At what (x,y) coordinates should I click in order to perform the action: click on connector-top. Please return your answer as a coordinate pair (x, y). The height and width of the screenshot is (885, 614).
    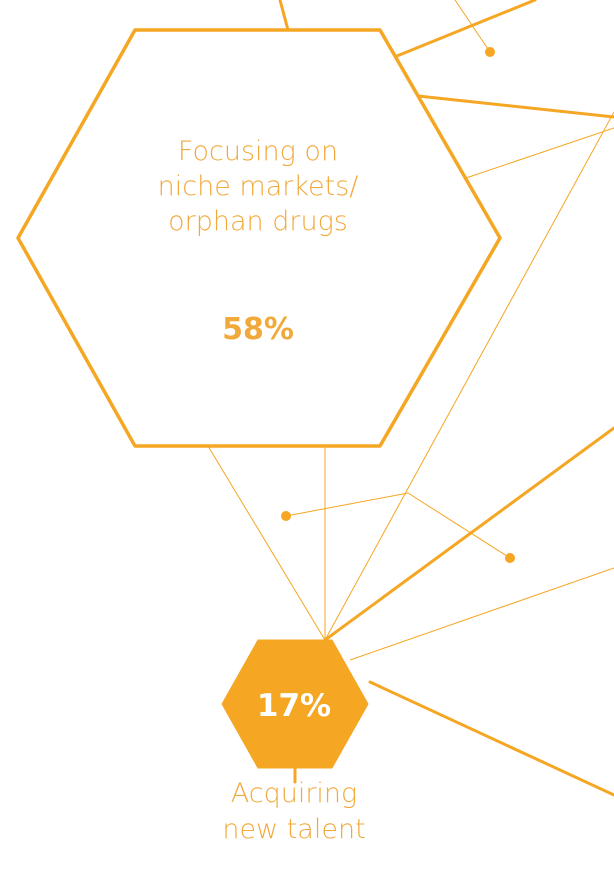
    Looking at the image, I should click on (284, 16).